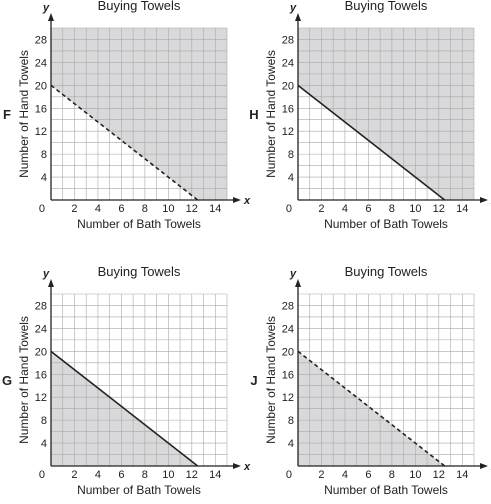  I want to click on chart-2-y-tick-label: 4, so click(44, 444).